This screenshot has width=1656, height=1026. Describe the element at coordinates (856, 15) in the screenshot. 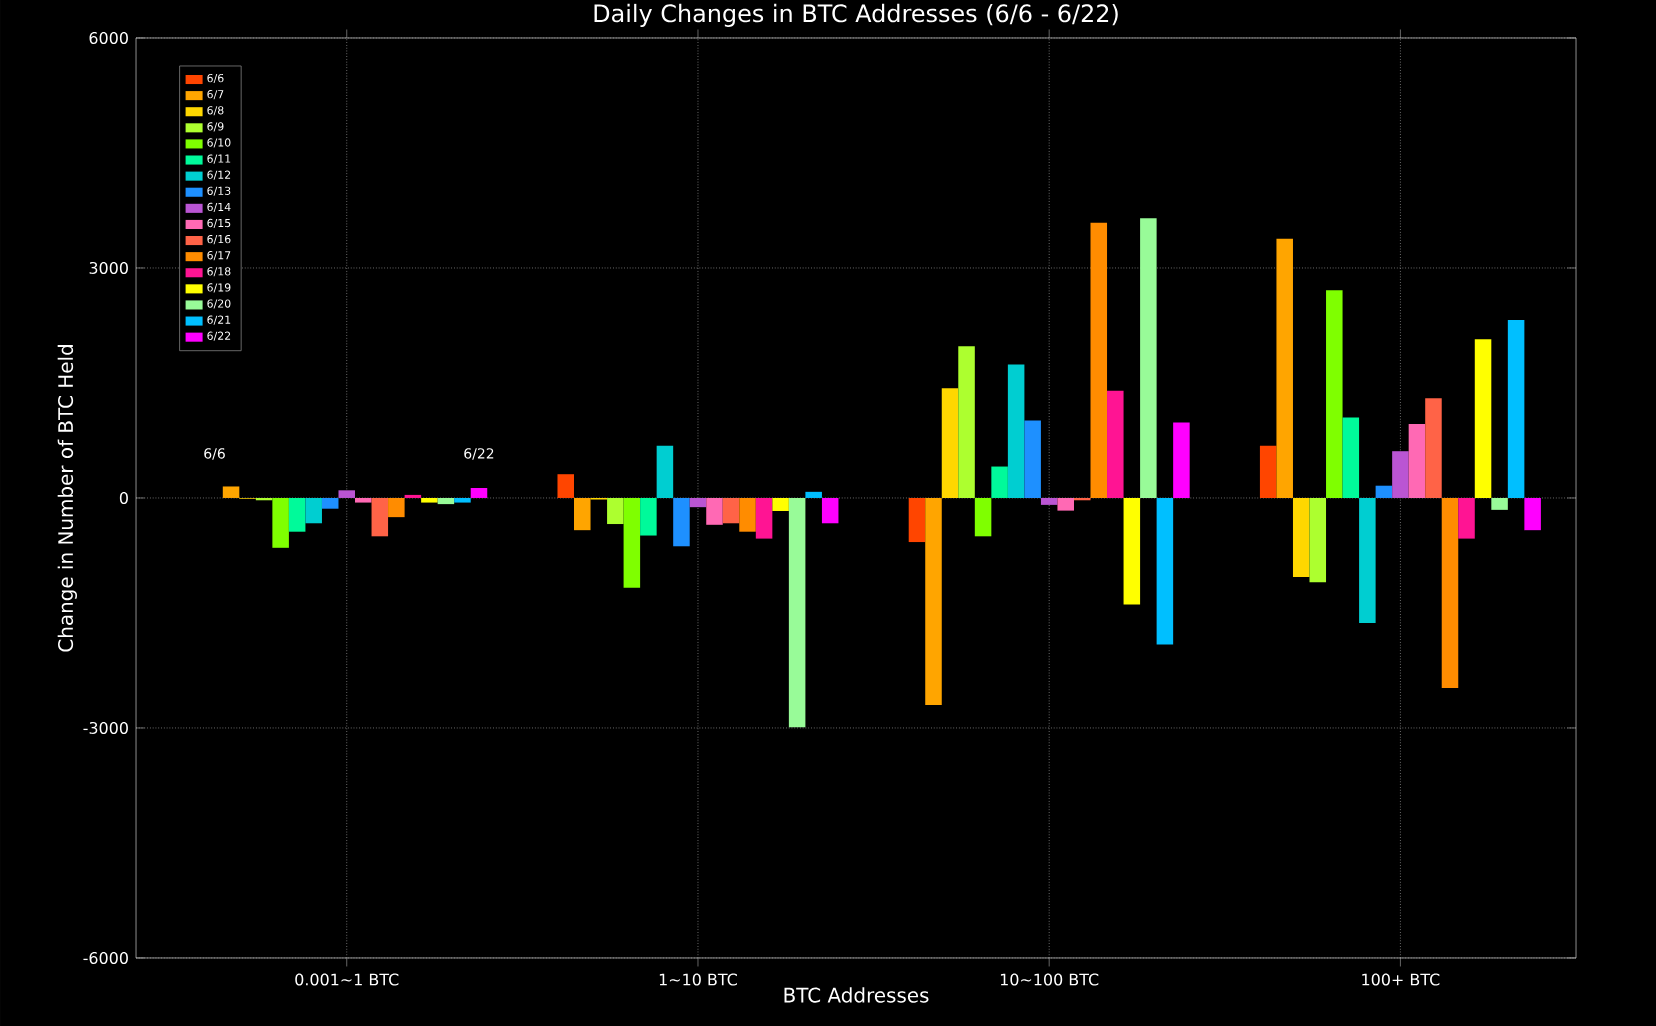

I see `chart-title: Daily Changes in BTC Addresses (6/6 - 6/22)` at that location.